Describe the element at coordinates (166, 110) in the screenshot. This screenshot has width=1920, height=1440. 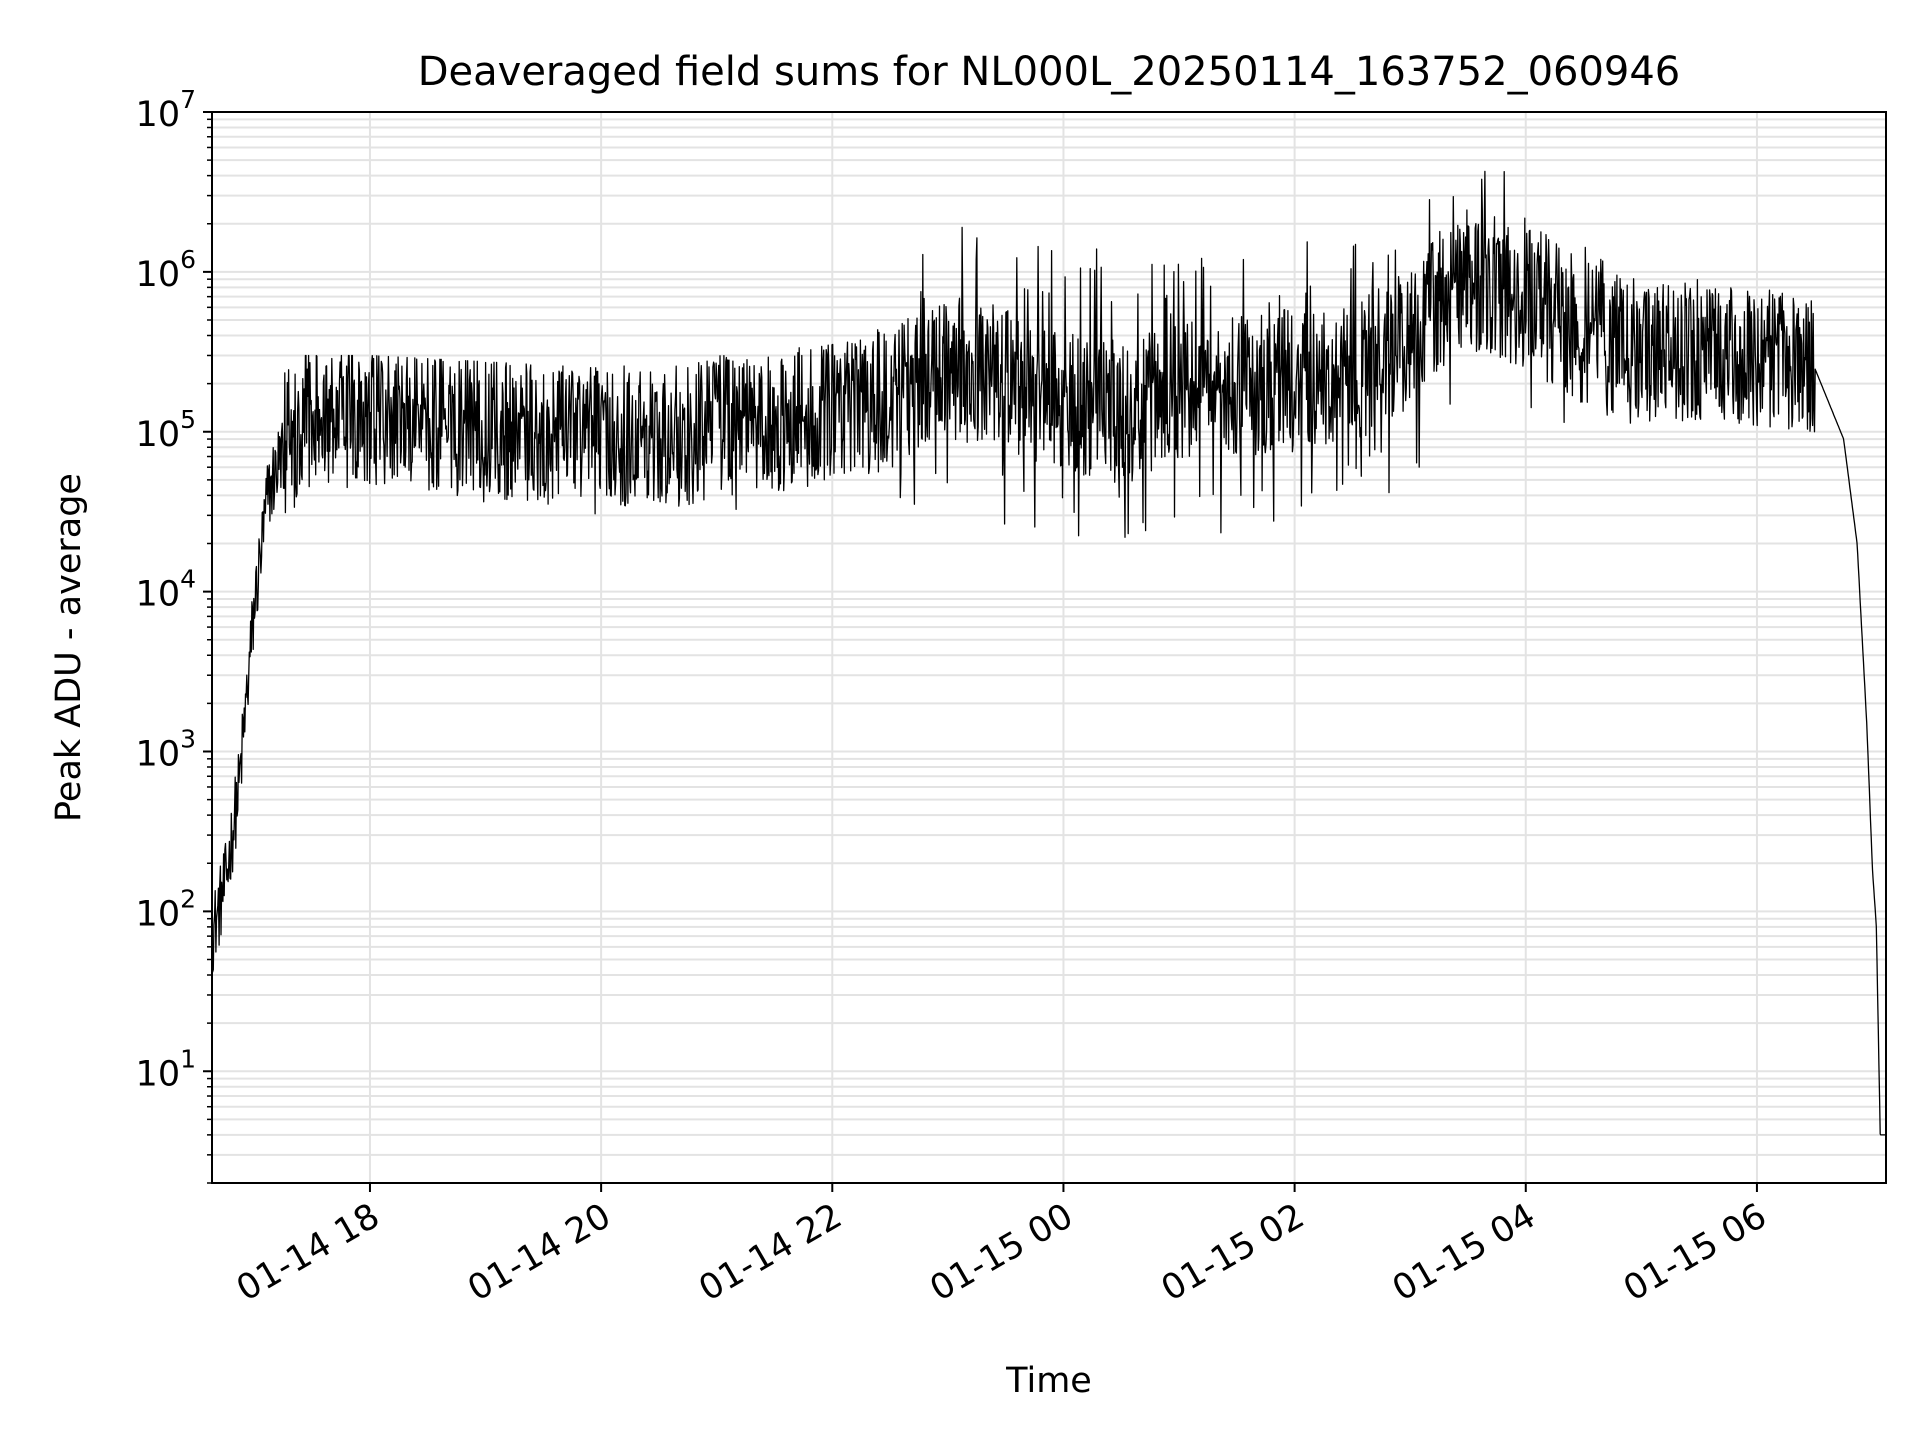
I see `y-tick-label: 10⁷` at that location.